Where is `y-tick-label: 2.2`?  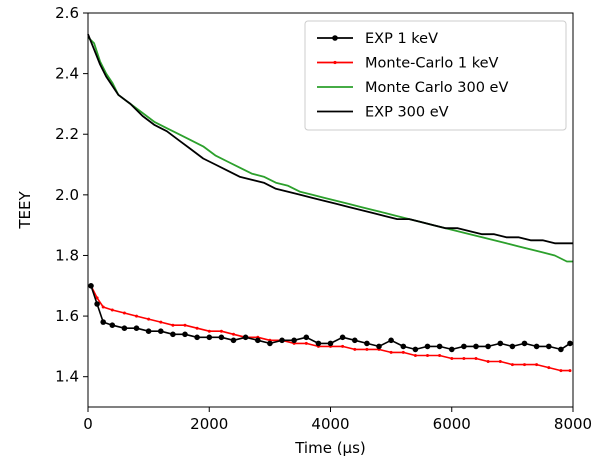 y-tick-label: 2.2 is located at coordinates (67, 134).